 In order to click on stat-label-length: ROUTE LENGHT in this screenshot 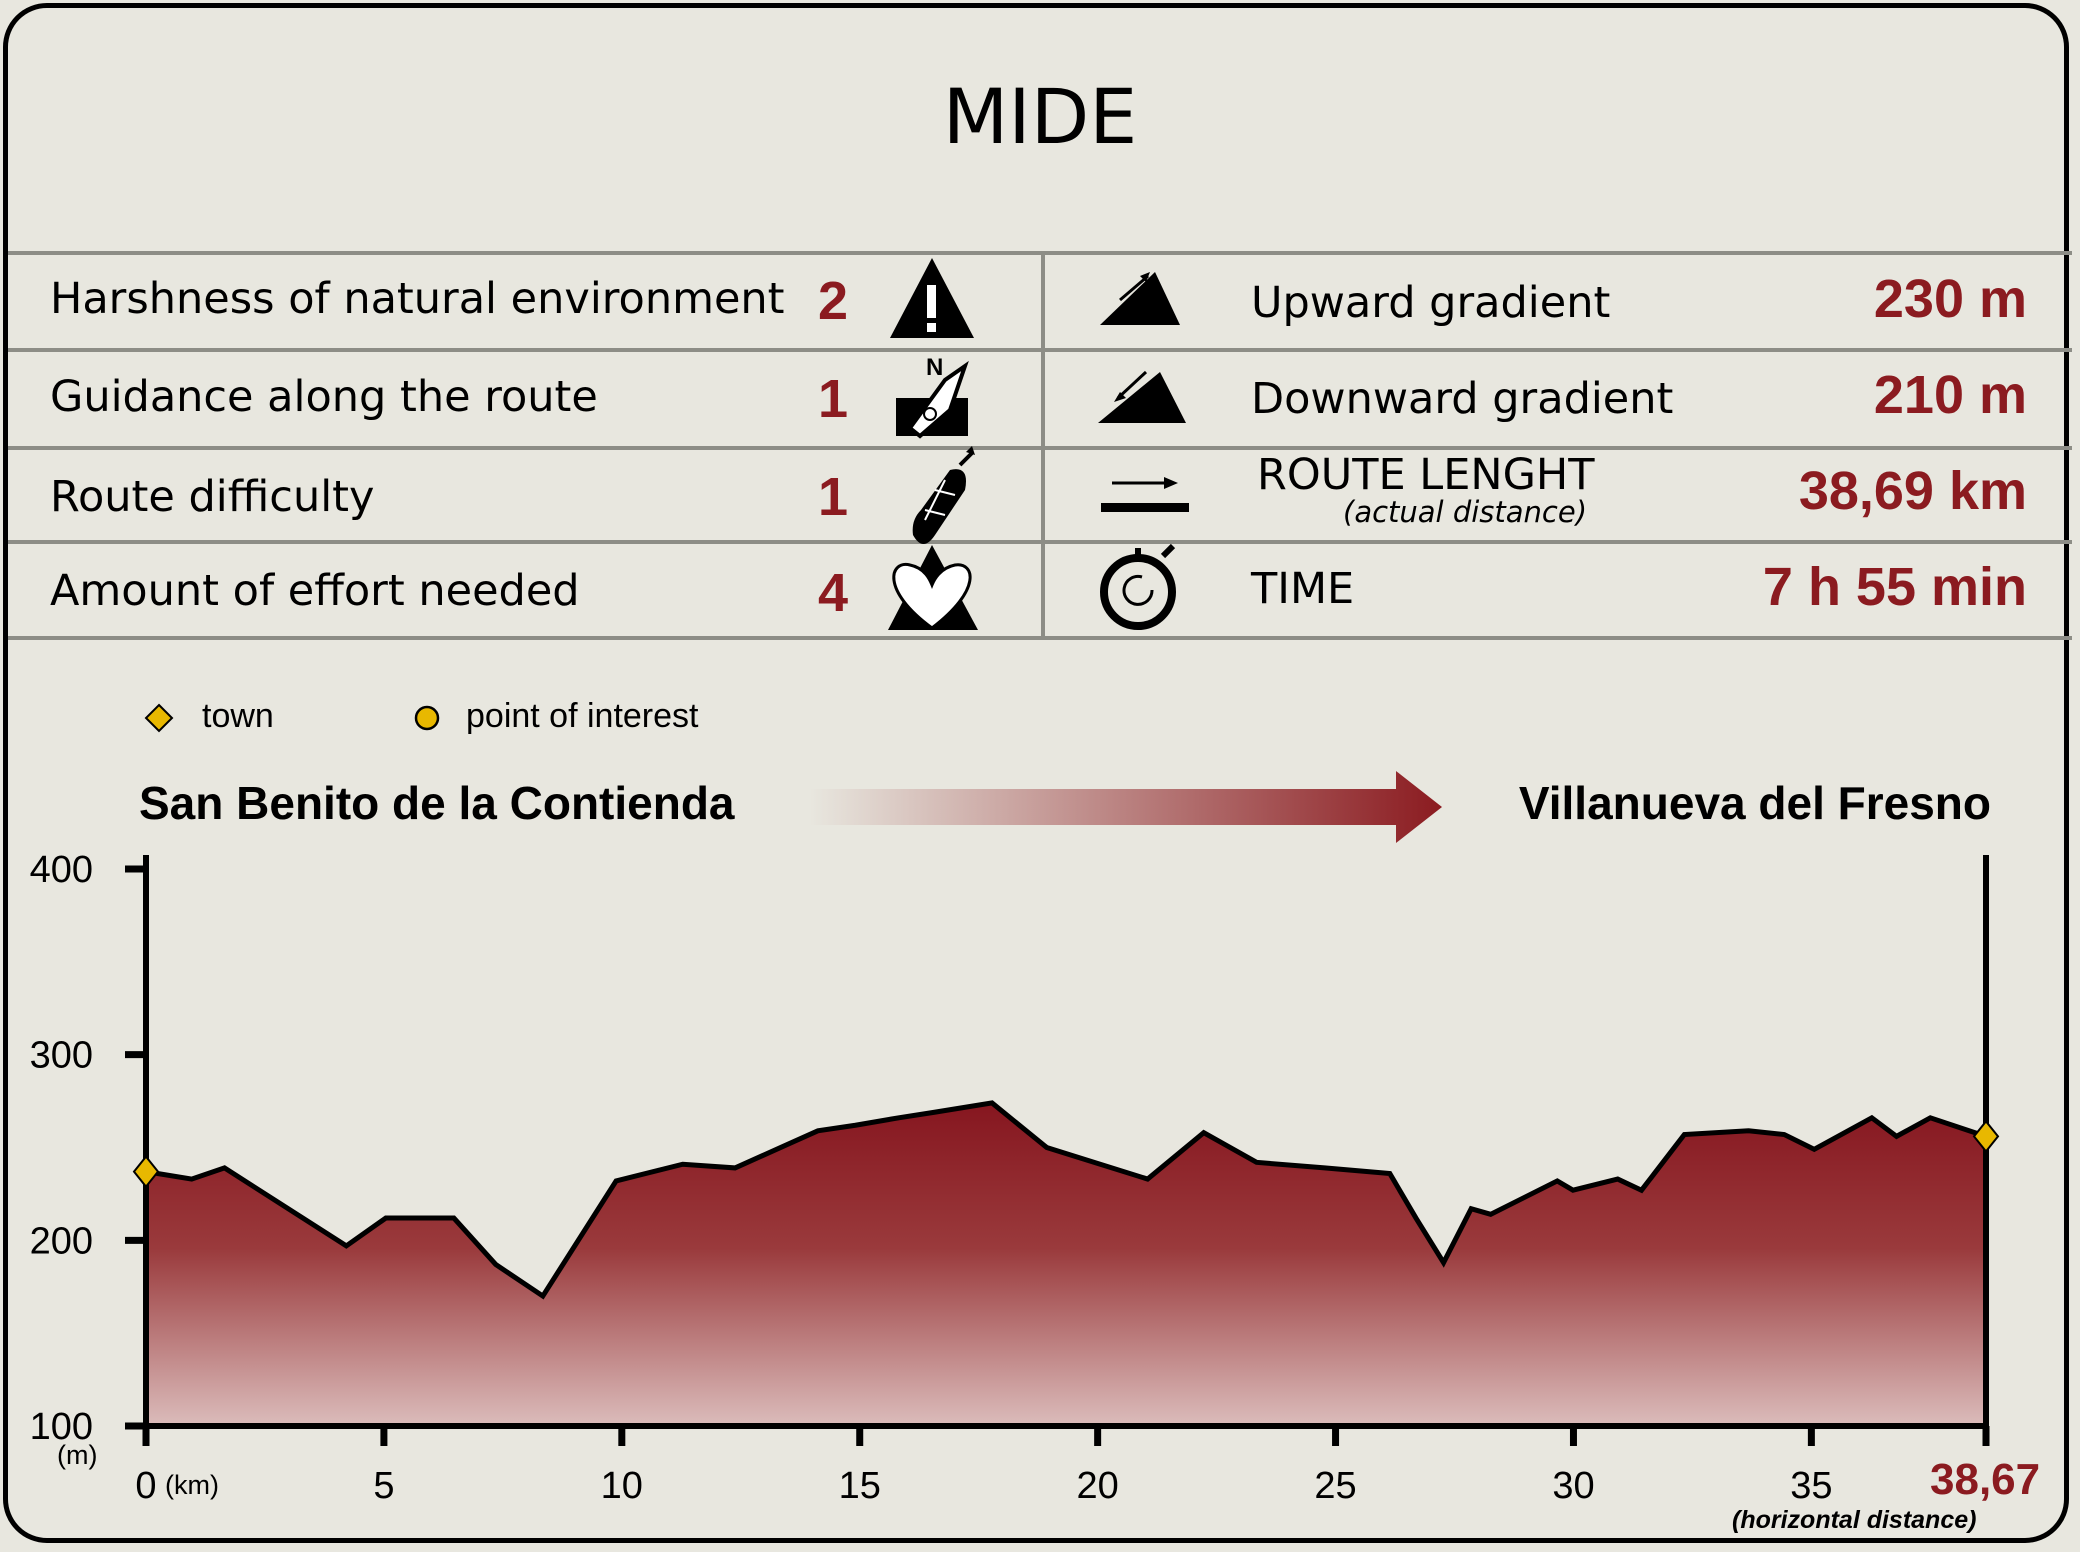, I will do `click(1426, 475)`.